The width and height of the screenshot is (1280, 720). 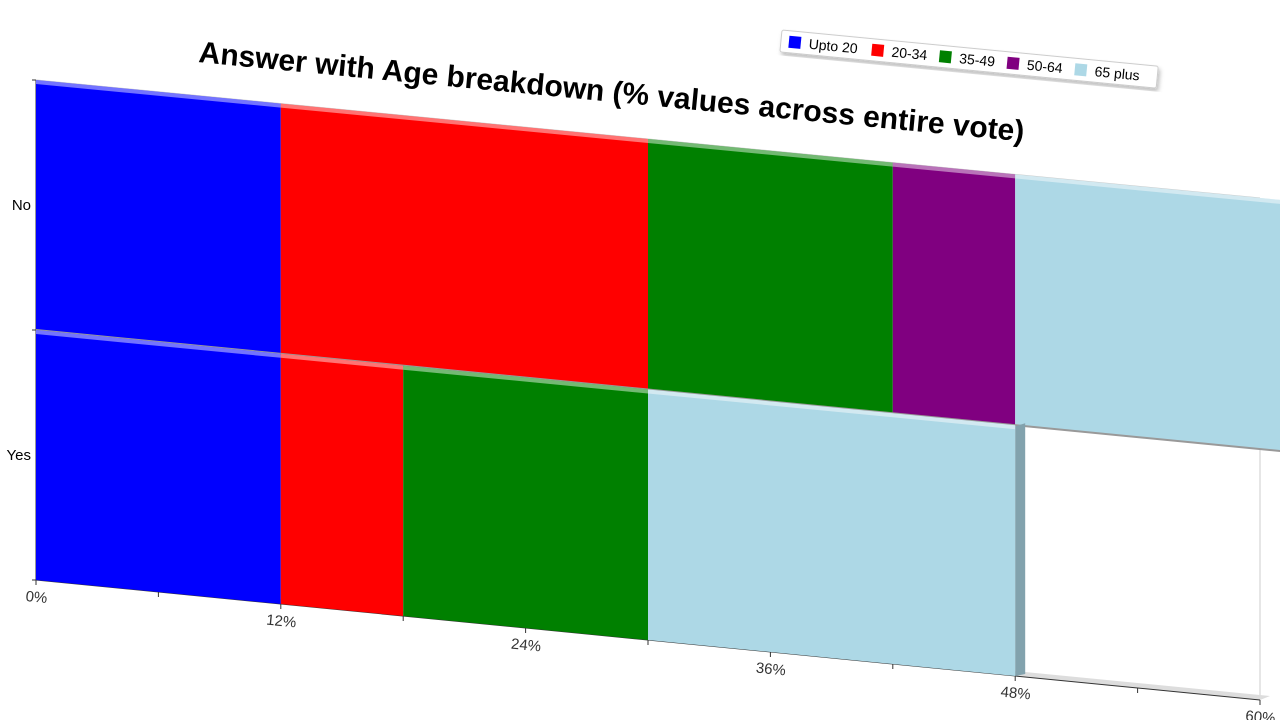 What do you see at coordinates (833, 46) in the screenshot?
I see `legend-item-label: Upto 20` at bounding box center [833, 46].